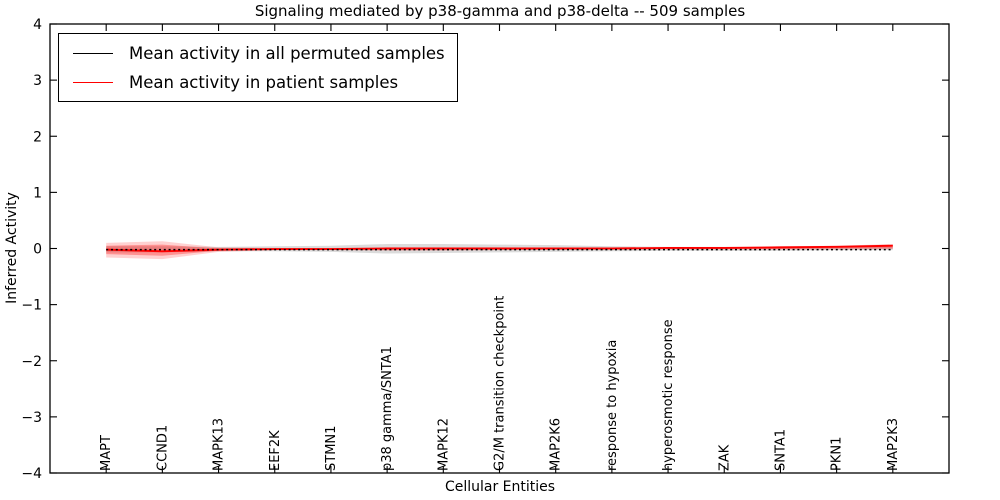 This screenshot has width=1000, height=500. What do you see at coordinates (500, 487) in the screenshot?
I see `x-axis-label: Cellular Entities` at bounding box center [500, 487].